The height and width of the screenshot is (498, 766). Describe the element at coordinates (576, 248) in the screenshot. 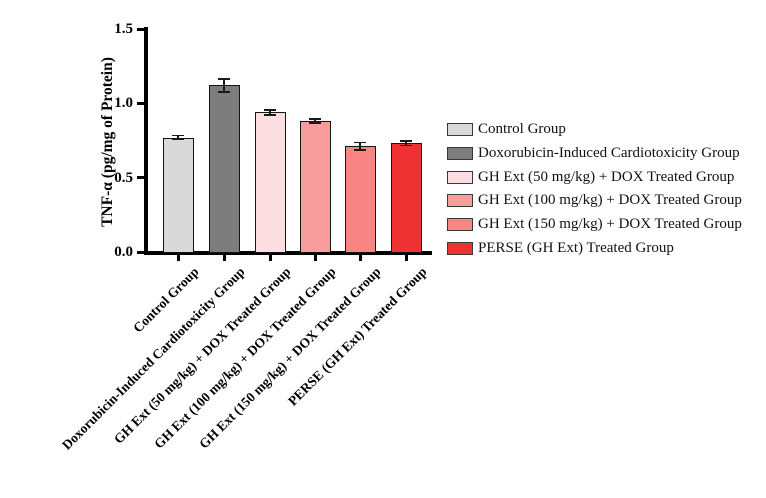

I see `legend-label: PERSE (GH Ext) Treated Group` at that location.